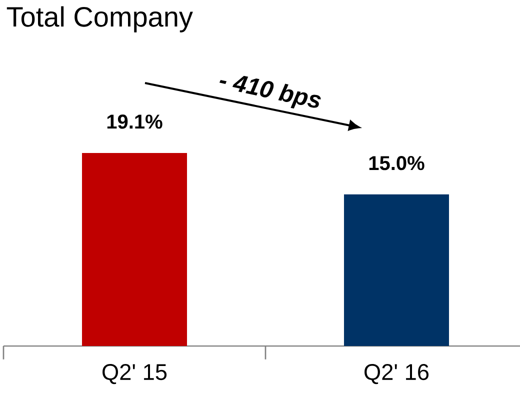 The image size is (520, 409). I want to click on chart-title: Total Company, so click(99, 19).